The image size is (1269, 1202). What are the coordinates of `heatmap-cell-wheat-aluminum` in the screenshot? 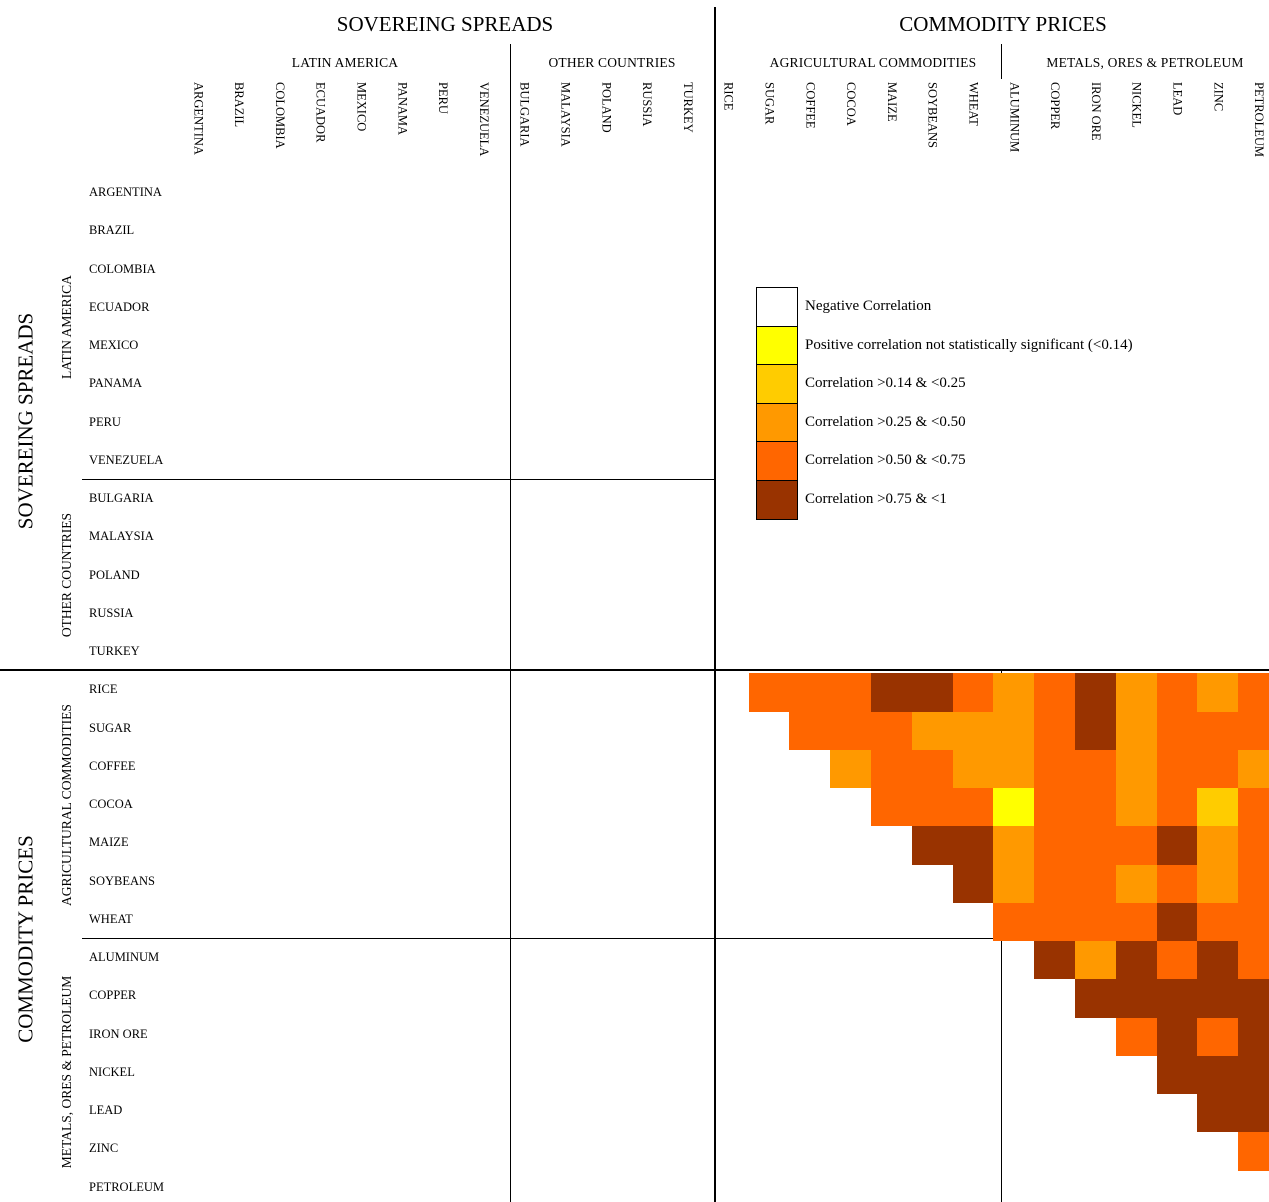 It's located at (1013, 922).